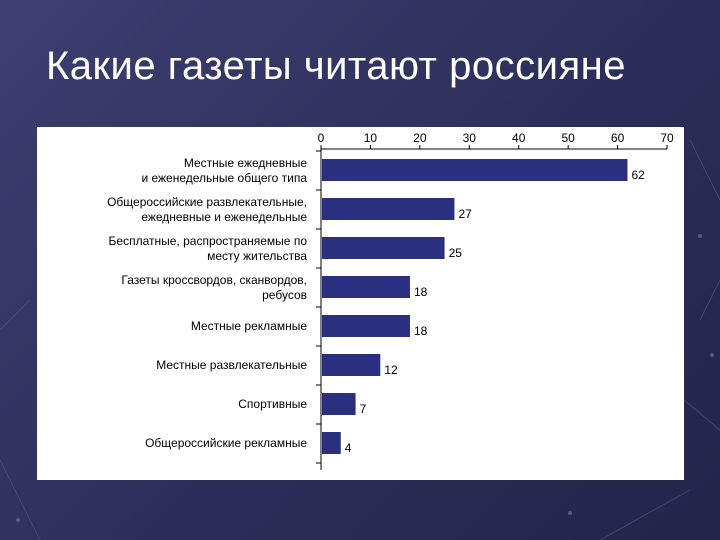 This screenshot has width=720, height=540. What do you see at coordinates (470, 138) in the screenshot?
I see `x-tick-label: 30` at bounding box center [470, 138].